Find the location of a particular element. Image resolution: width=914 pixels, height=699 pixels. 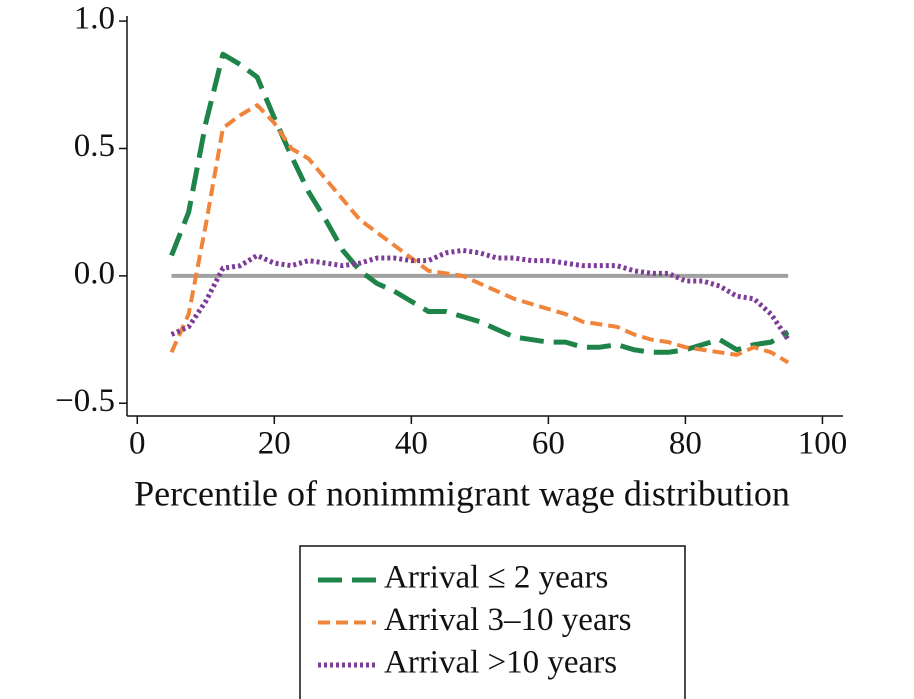

legend-box is located at coordinates (492, 622).